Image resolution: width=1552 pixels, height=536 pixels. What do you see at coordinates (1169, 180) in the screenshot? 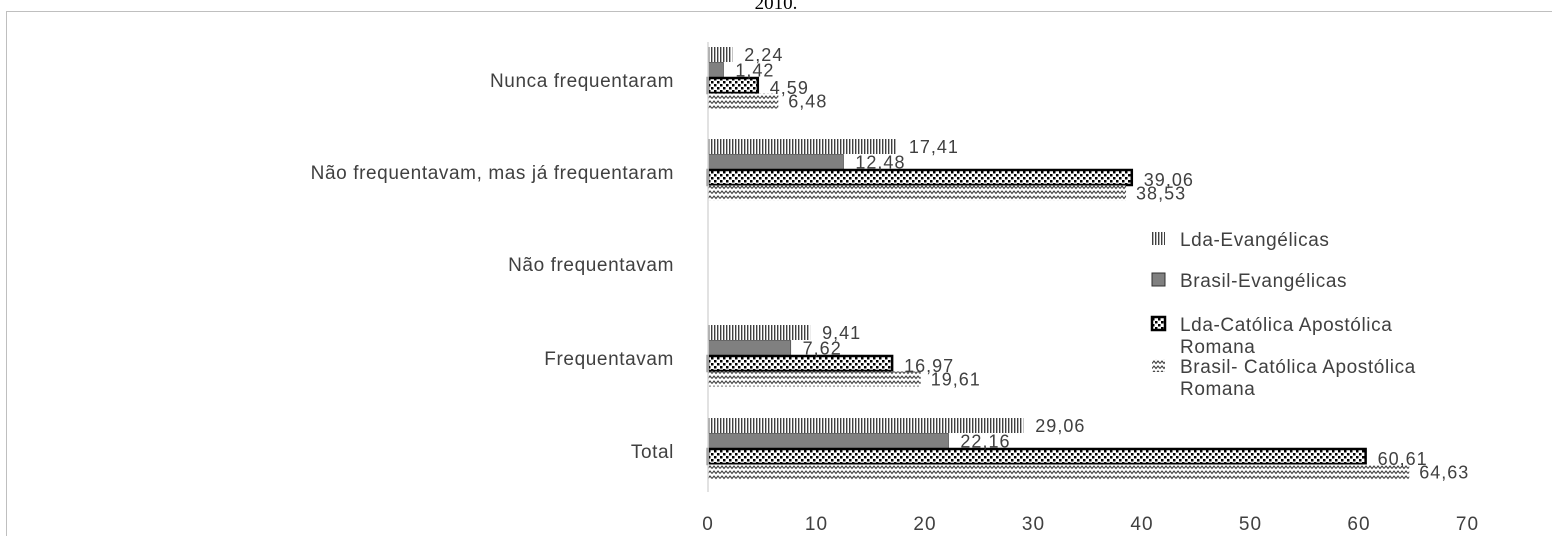
I see `data-label-2-1: 39,06` at bounding box center [1169, 180].